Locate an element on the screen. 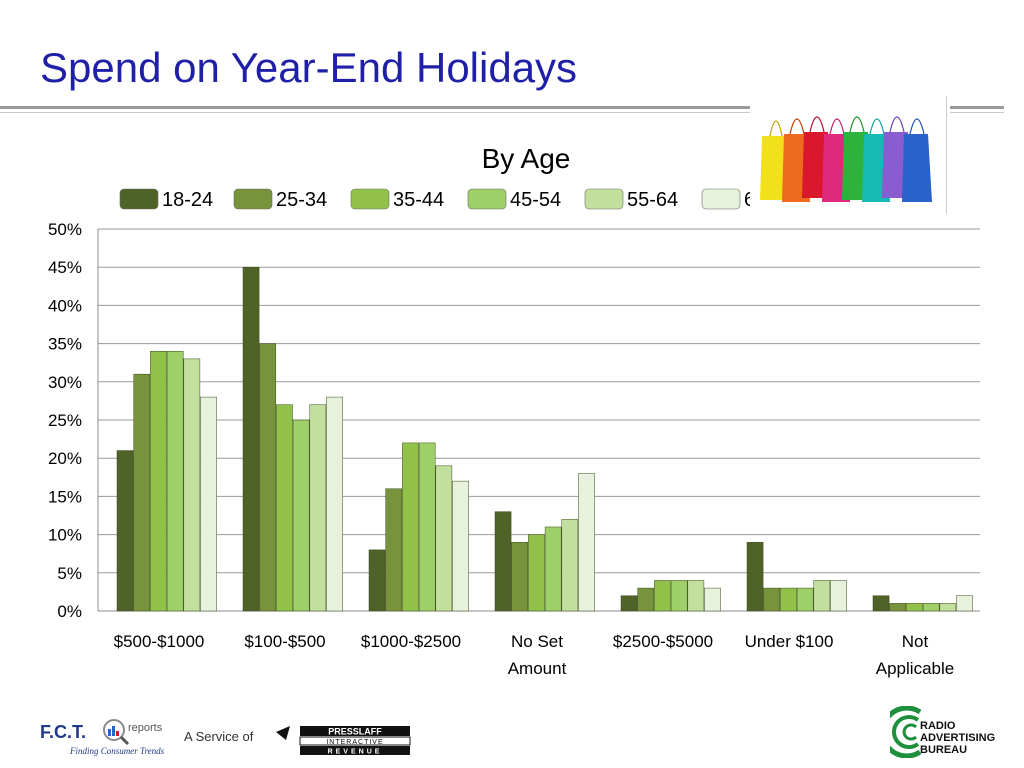 The image size is (1024, 768). fct-reports-logo: F.C.T. reports Finding Consumer Trends is located at coordinates (105, 739).